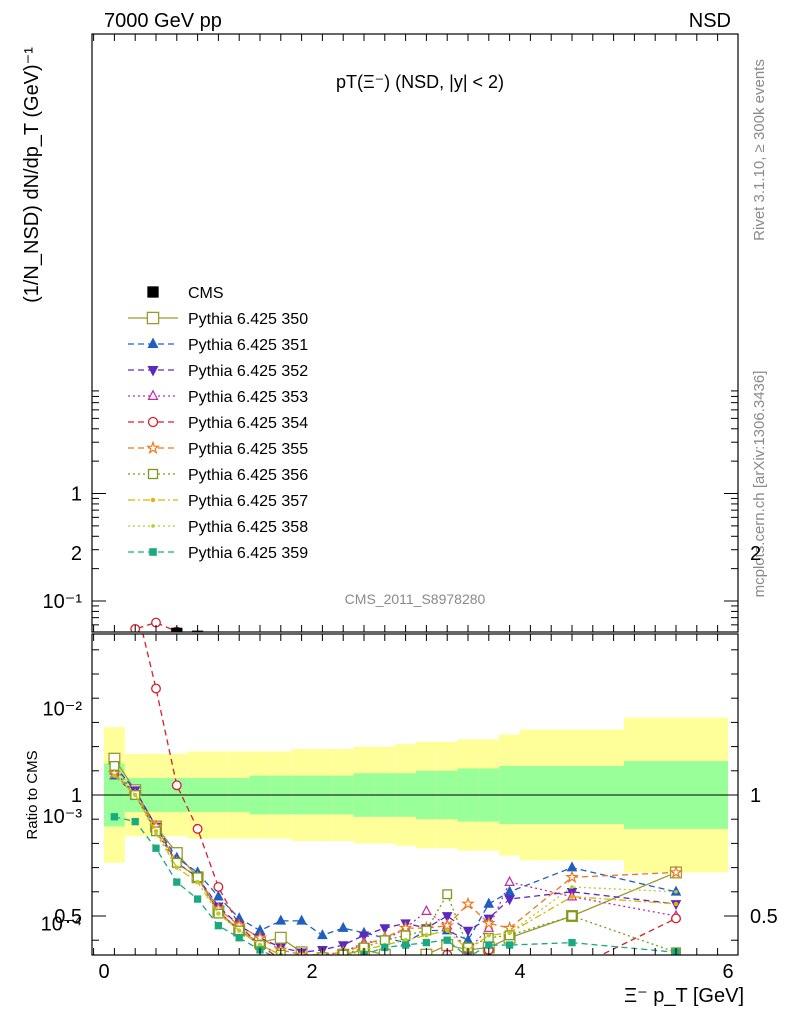 This screenshot has height=1024, width=786. I want to click on legend-label: Pythia 6.425 353, so click(248, 397).